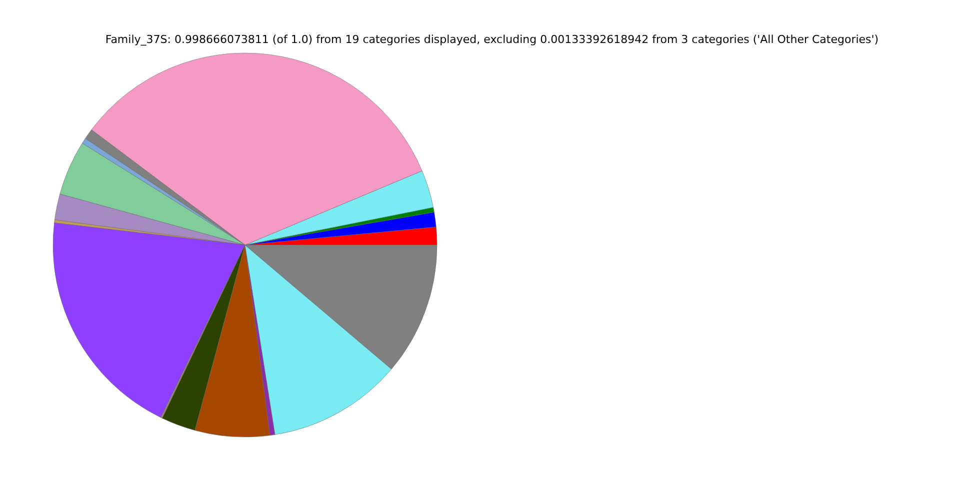 The image size is (960, 480). I want to click on text: Family_37S: 0.998666073811 (of 1.0) from 19 categories displayed, excluding 0.00133392618942 from 3 categories ('All Other Categories'), so click(492, 39).